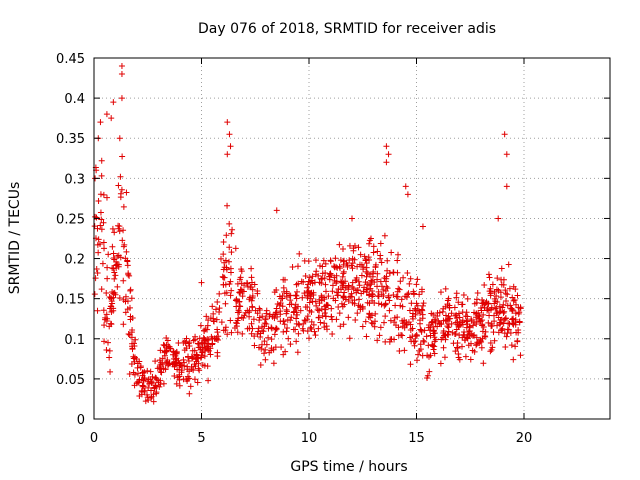 This screenshot has width=640, height=480. Describe the element at coordinates (70, 300) in the screenshot. I see `y-tick-label: 0.15` at that location.